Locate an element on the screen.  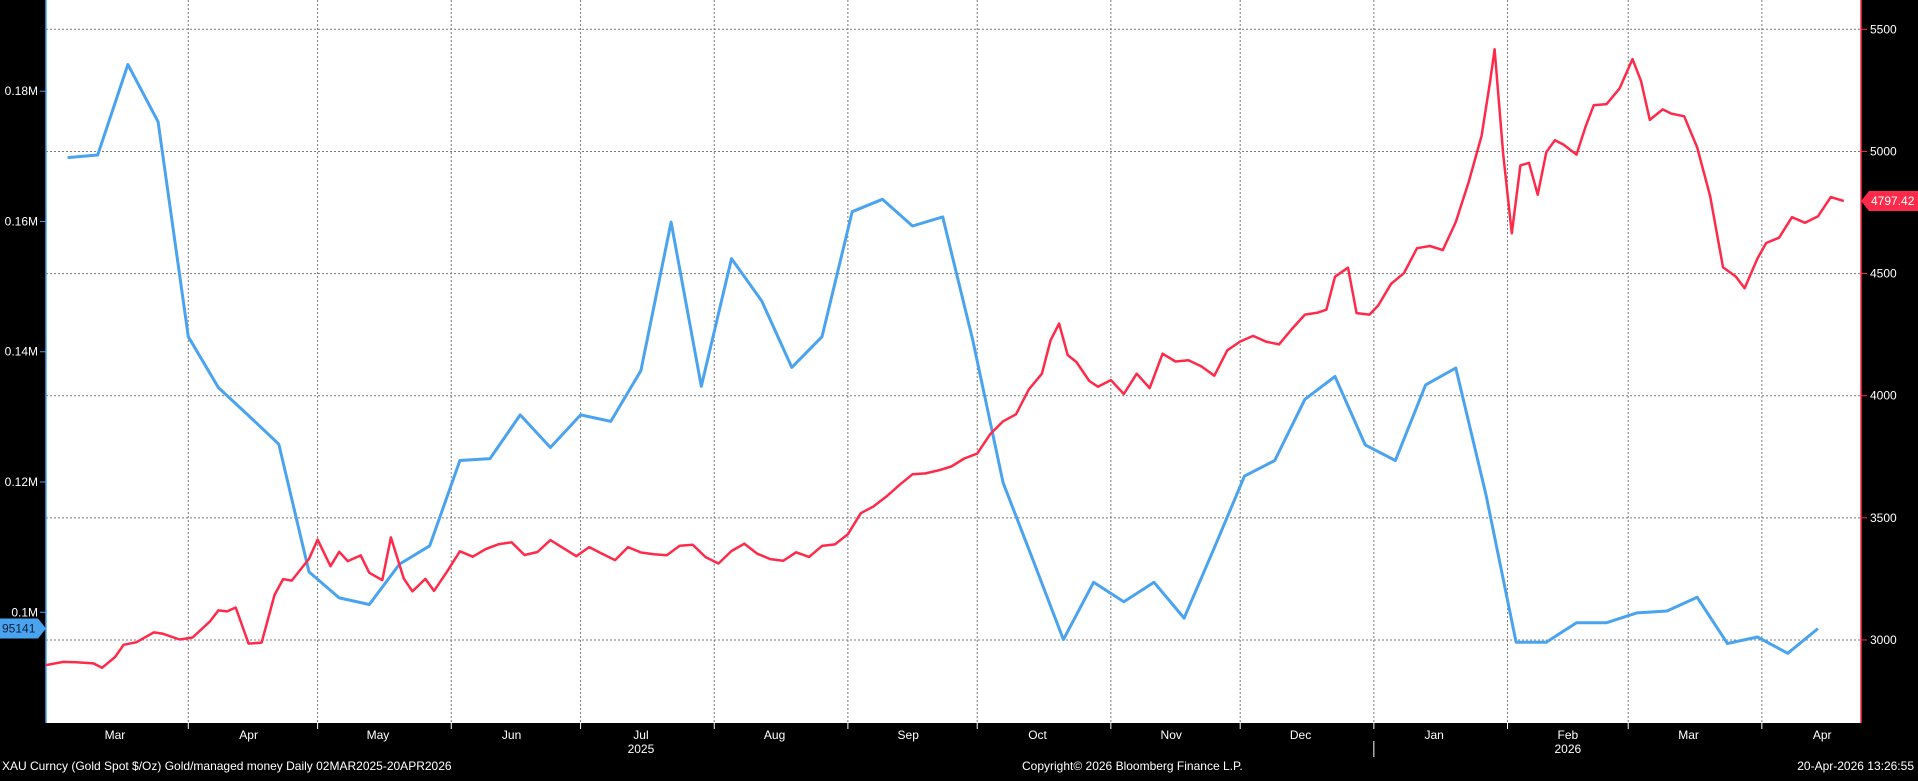
x-axis-month-label: Jan is located at coordinates (1434, 735).